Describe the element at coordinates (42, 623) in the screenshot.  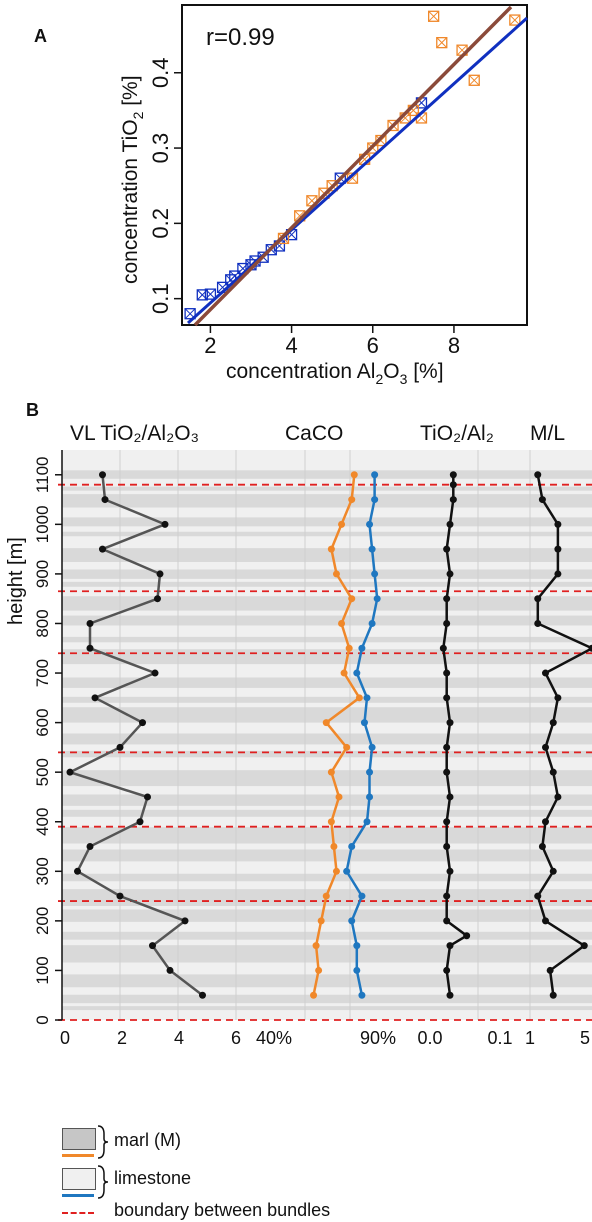
I see `panel-b-y-tick-label: 800` at that location.